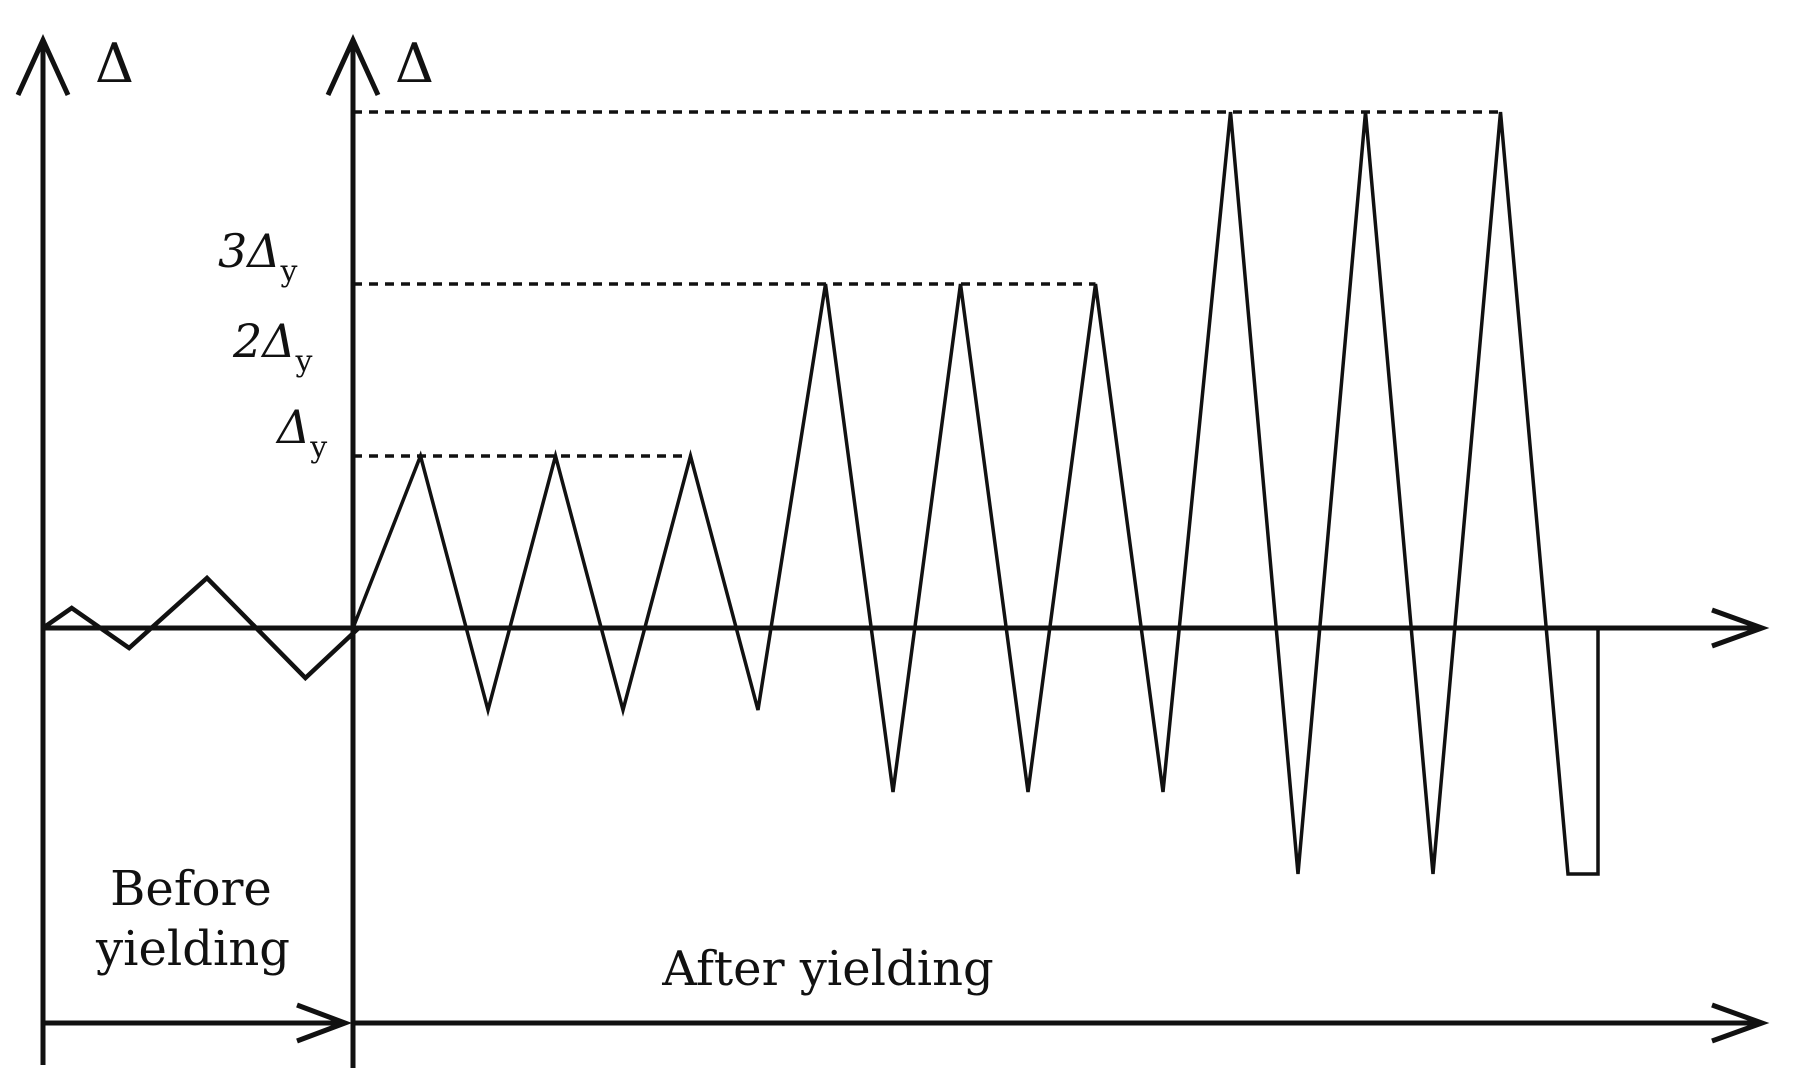  What do you see at coordinates (264, 341) in the screenshot?
I see `level-dy2-main: 2Δ` at bounding box center [264, 341].